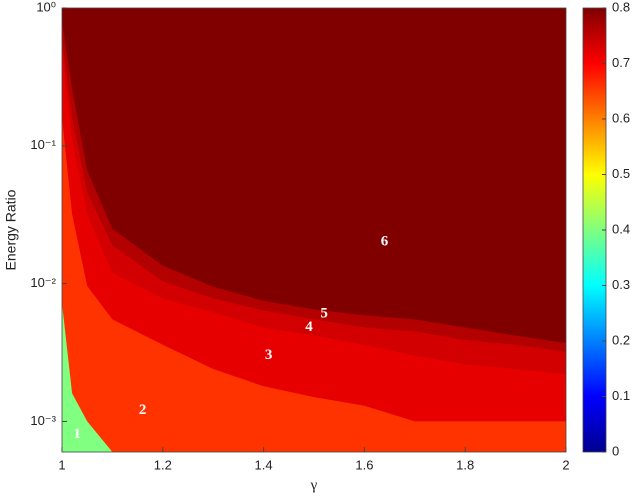 Image resolution: width=640 pixels, height=500 pixels. Describe the element at coordinates (565, 464) in the screenshot. I see `x-tick-label: 2` at that location.